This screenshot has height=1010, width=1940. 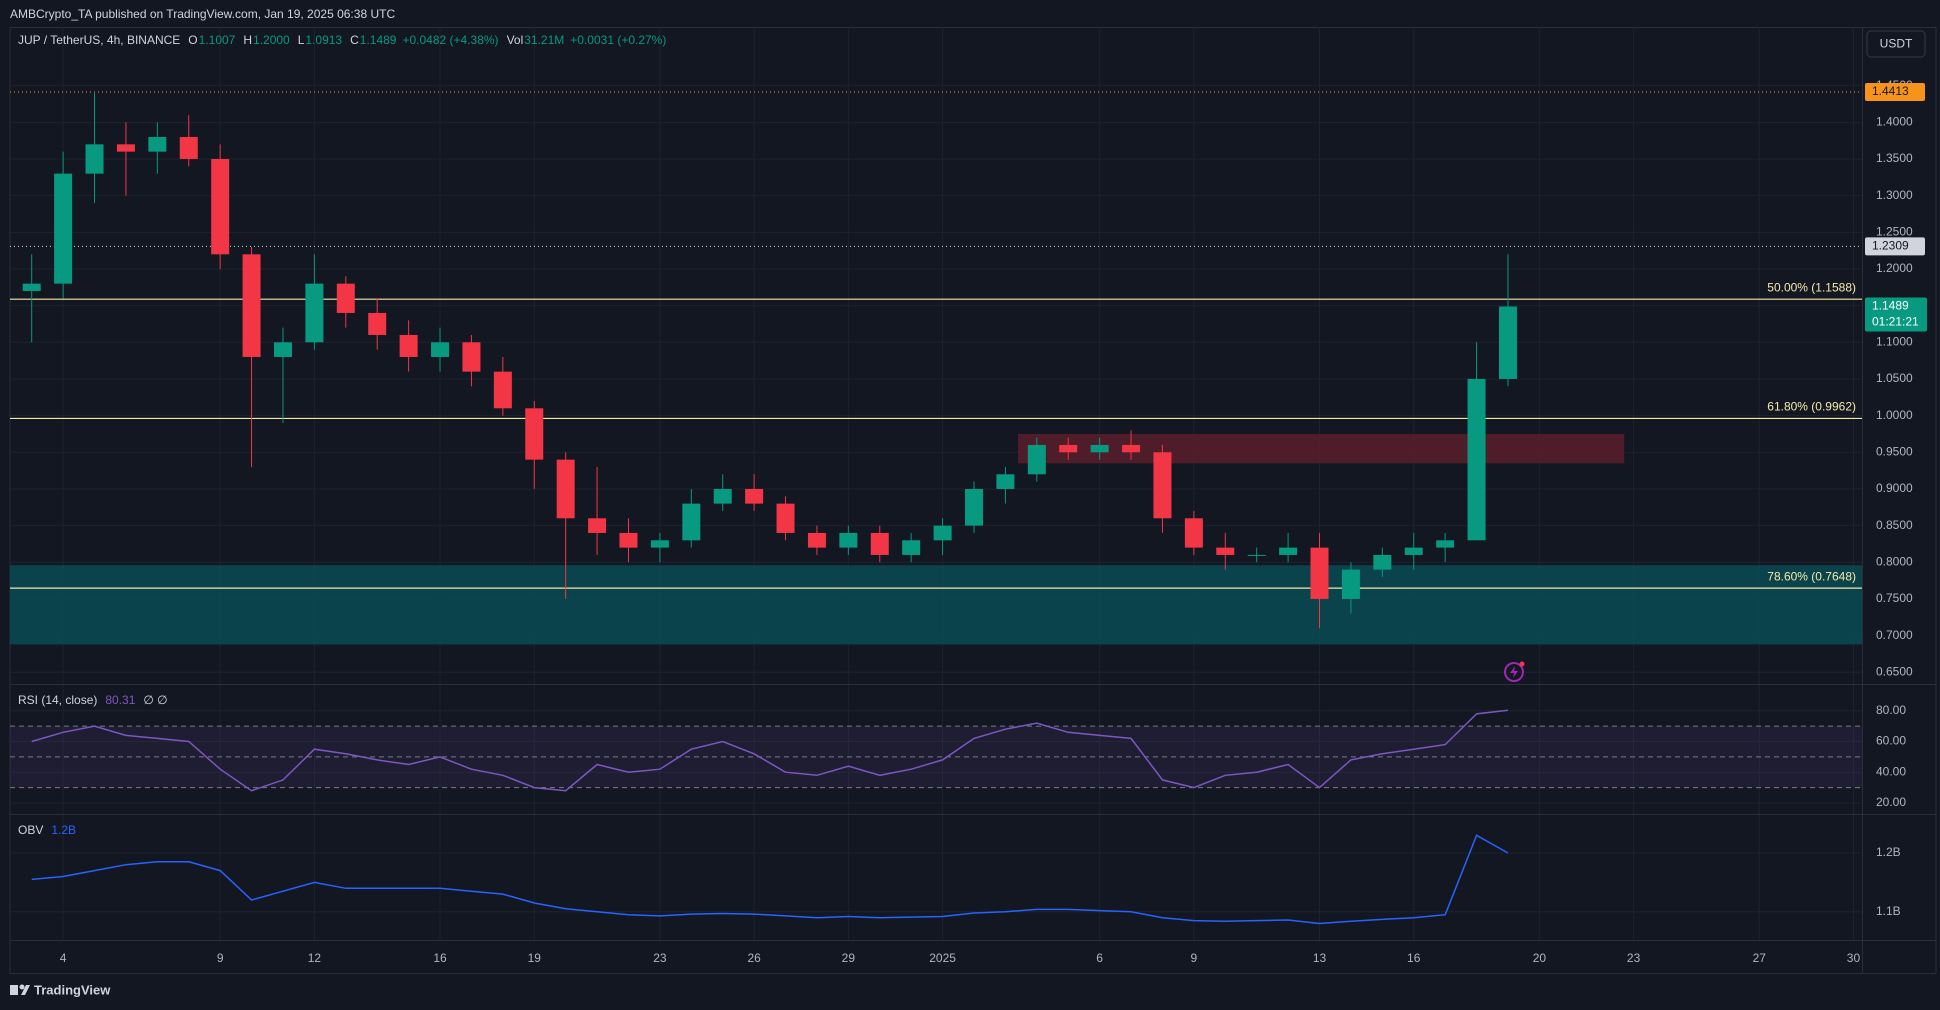 What do you see at coordinates (192, 40) in the screenshot?
I see `legend-key: O` at bounding box center [192, 40].